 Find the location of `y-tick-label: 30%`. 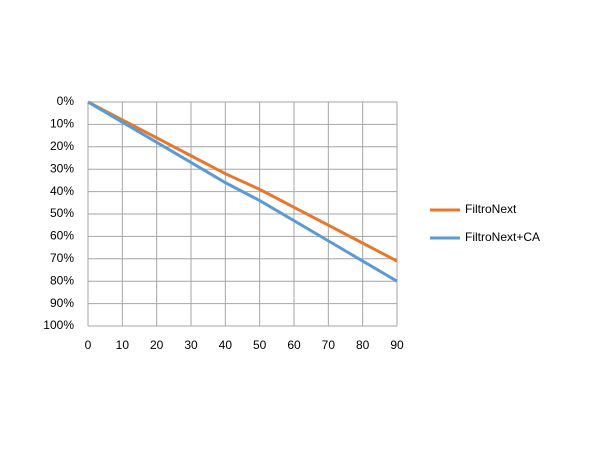

y-tick-label: 30% is located at coordinates (62, 168).